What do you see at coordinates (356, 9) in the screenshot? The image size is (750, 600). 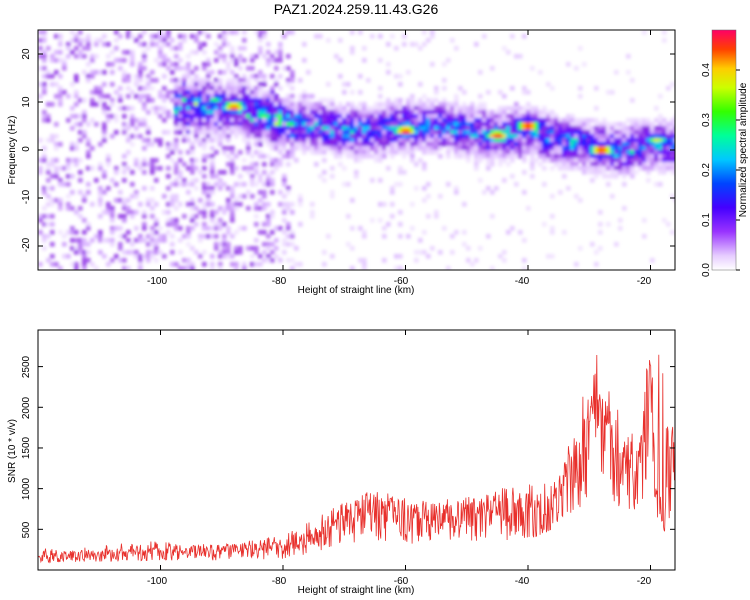 I see `figure-title: PAZ1.2024.259.11.43.G26` at bounding box center [356, 9].